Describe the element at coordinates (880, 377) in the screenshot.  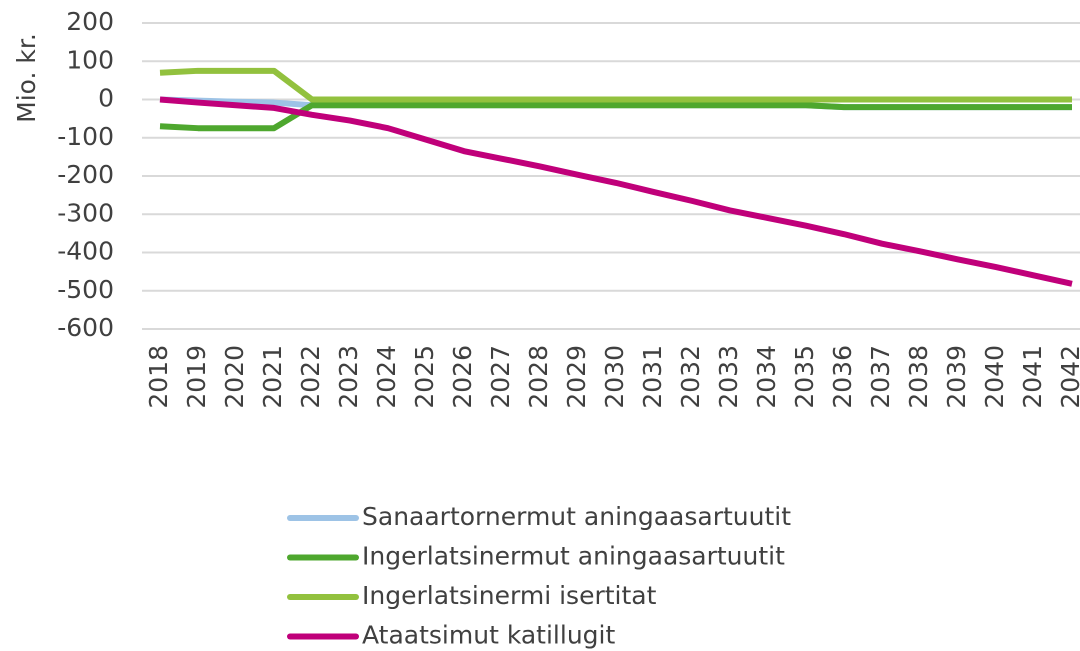
I see `x-tick-label: 2037` at that location.